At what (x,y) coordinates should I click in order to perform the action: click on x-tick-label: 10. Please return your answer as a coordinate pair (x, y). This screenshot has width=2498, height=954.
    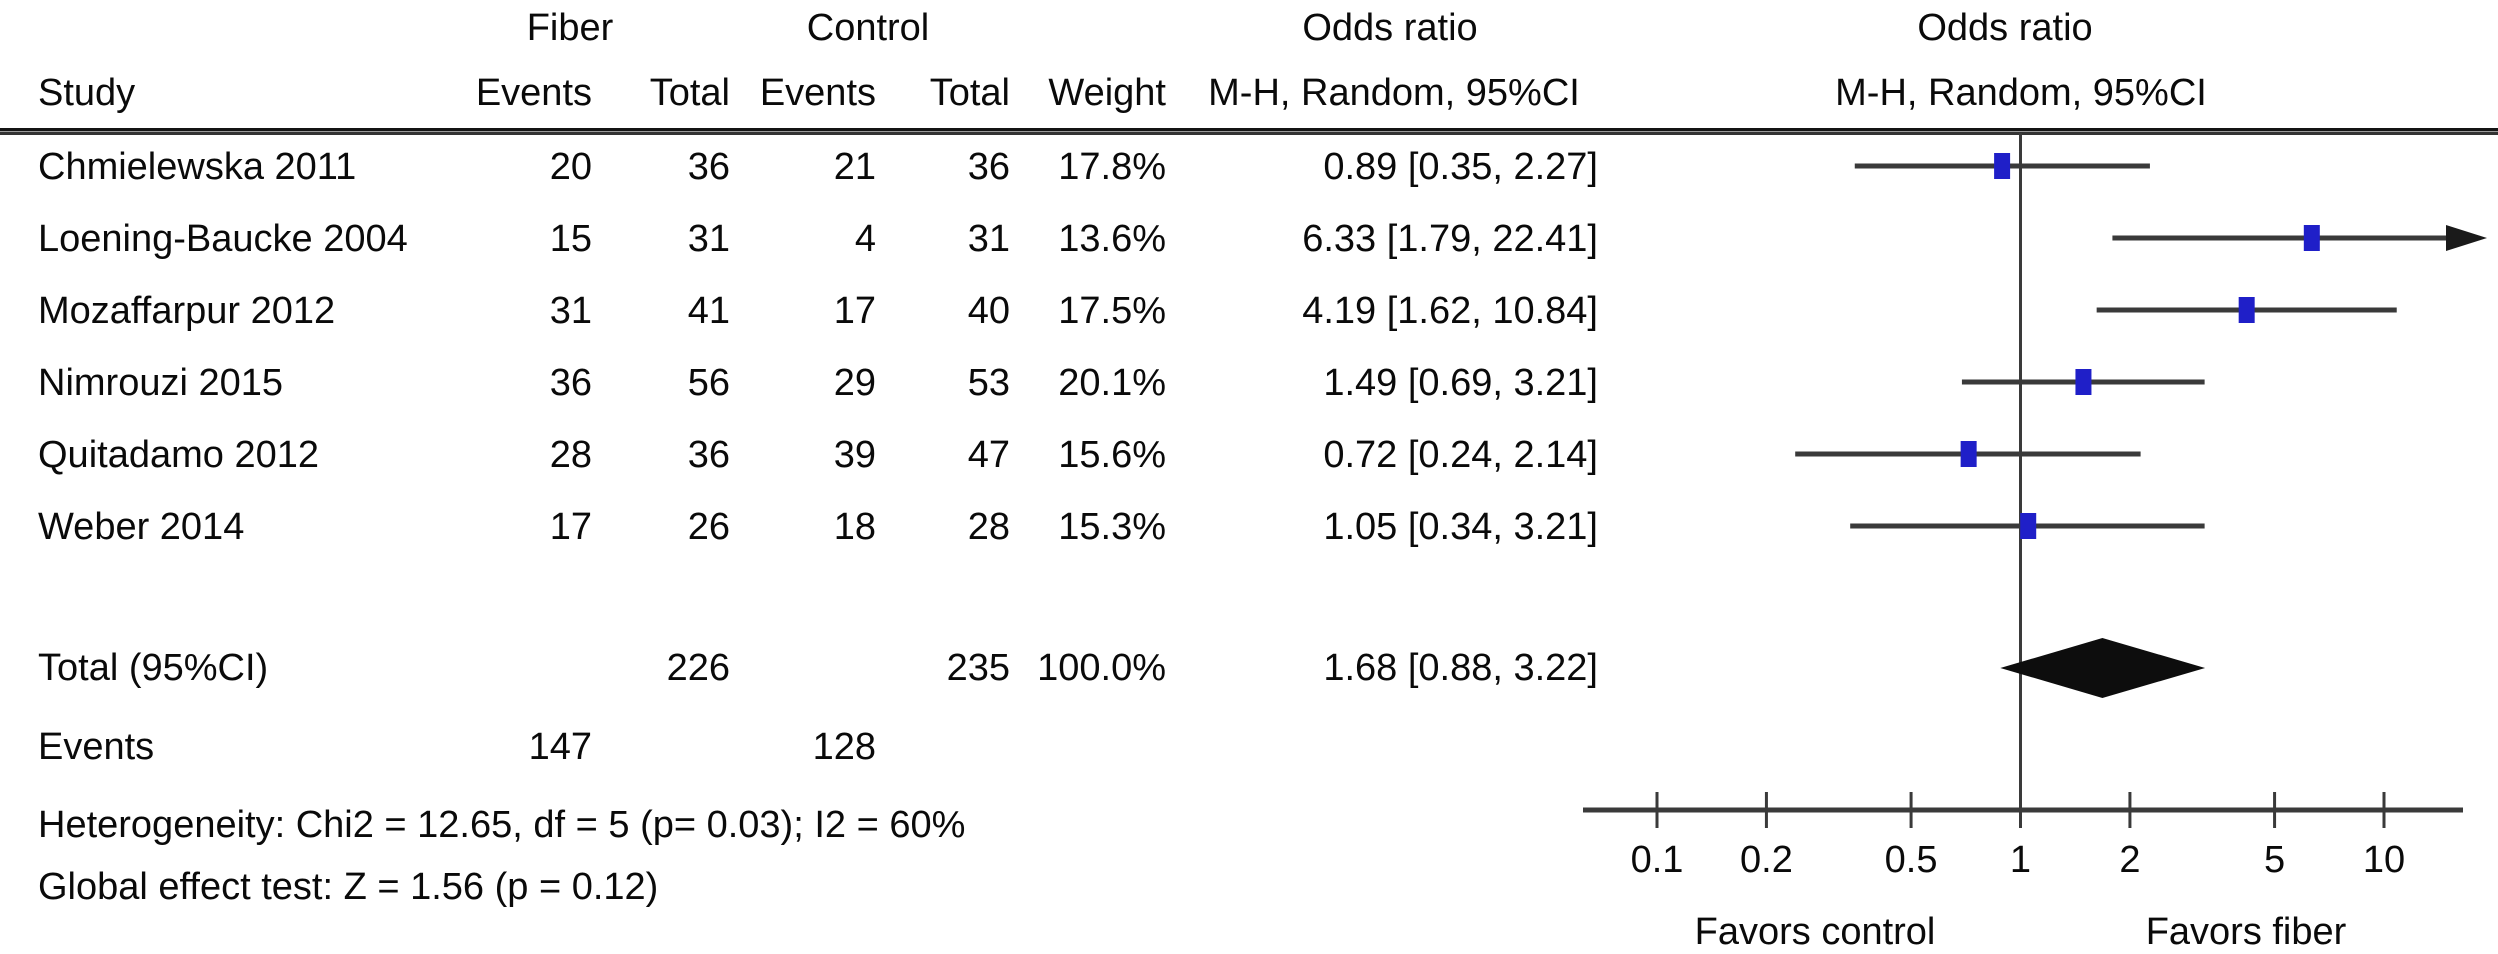
    Looking at the image, I should click on (2384, 860).